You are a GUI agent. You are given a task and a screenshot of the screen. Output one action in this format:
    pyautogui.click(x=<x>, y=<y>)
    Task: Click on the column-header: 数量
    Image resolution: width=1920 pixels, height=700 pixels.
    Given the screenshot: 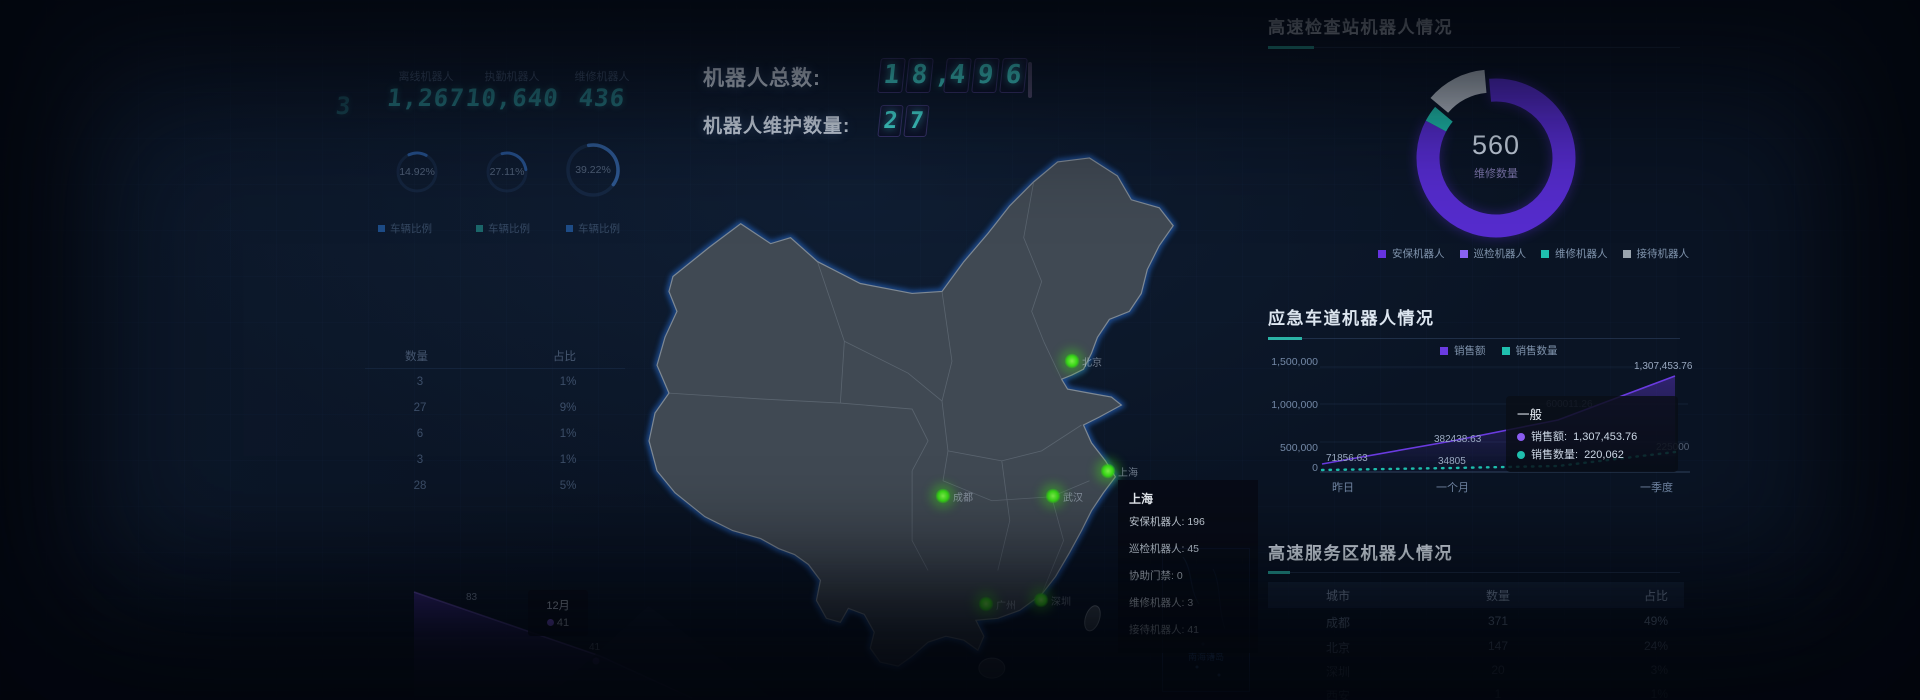 What is the action you would take?
    pyautogui.click(x=1497, y=596)
    